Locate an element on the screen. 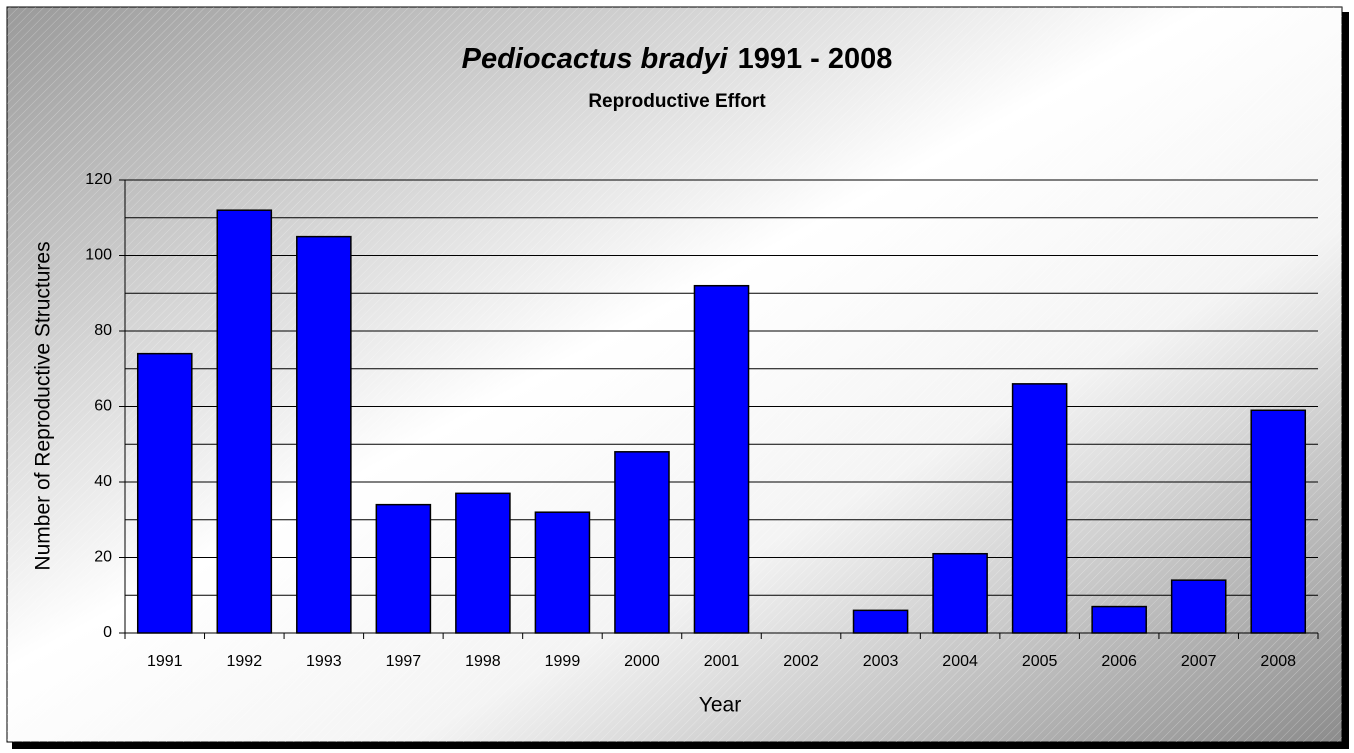  y-tick-label: 120 is located at coordinates (98, 179).